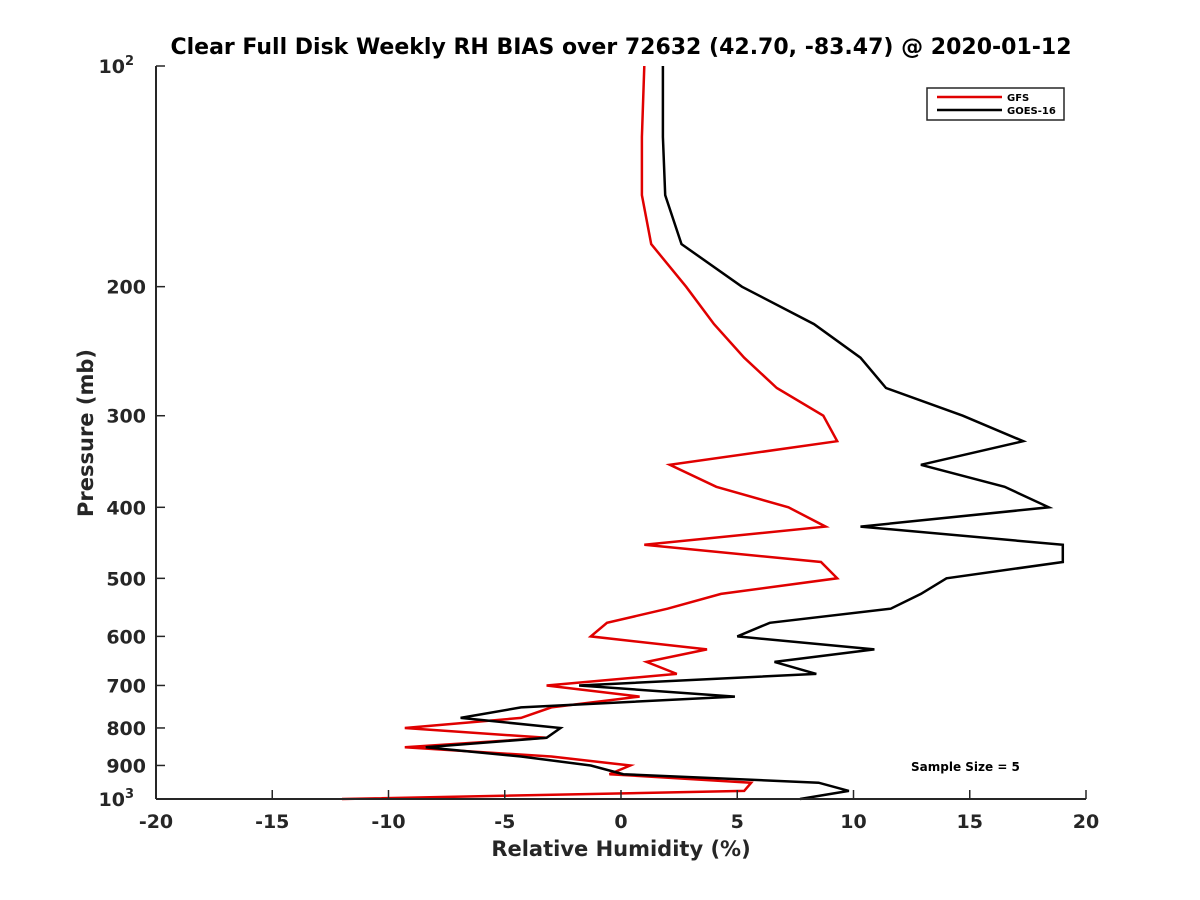  What do you see at coordinates (132, 432) in the screenshot?
I see `y-ticks: 10² 200 300 400 500 600 700 800 900 10³` at bounding box center [132, 432].